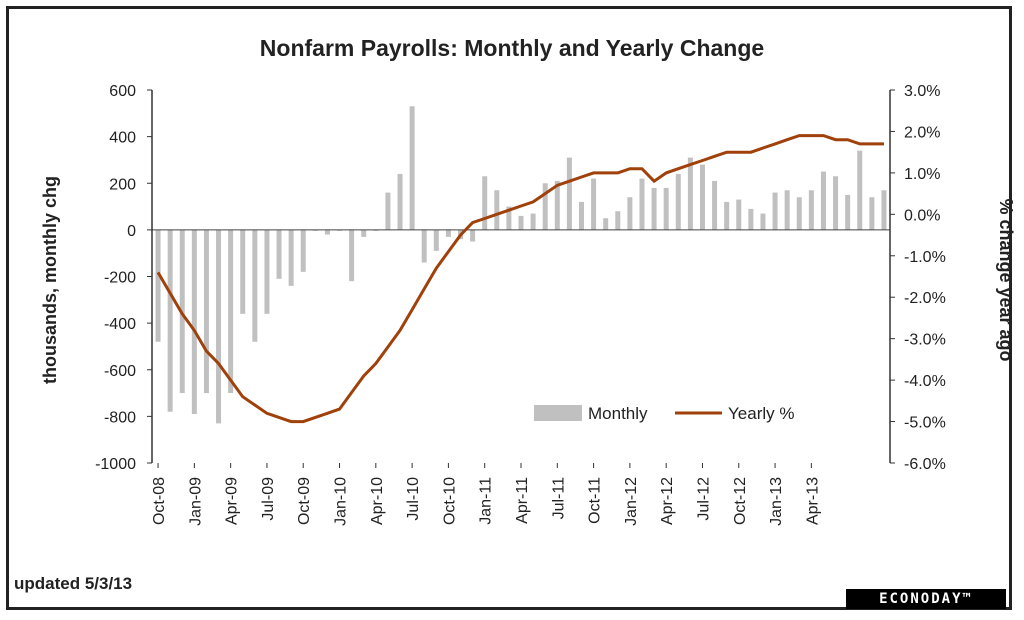 The height and width of the screenshot is (620, 1024). Describe the element at coordinates (740, 501) in the screenshot. I see `x-tick-label: Oct-12` at that location.